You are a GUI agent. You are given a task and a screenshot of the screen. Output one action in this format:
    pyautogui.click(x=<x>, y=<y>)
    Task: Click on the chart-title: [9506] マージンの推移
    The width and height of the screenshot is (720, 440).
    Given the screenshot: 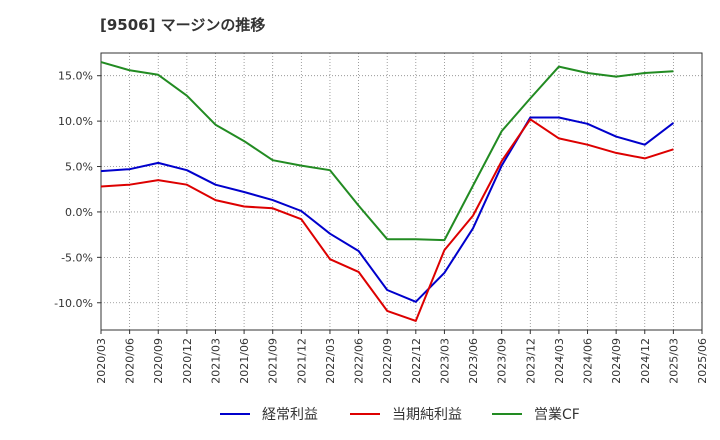 What is the action you would take?
    pyautogui.click(x=183, y=25)
    